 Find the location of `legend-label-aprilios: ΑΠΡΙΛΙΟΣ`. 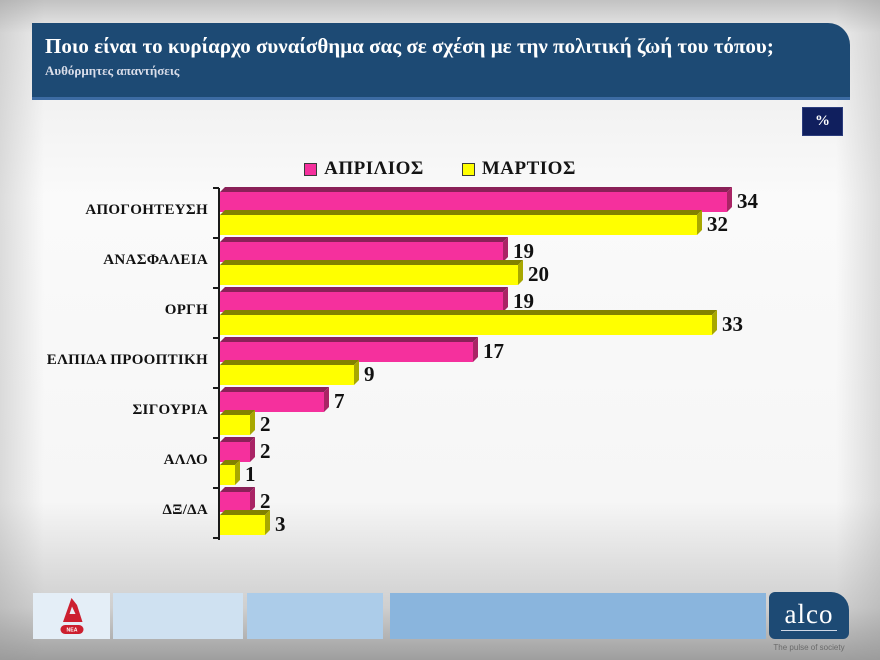

legend-label-aprilios: ΑΠΡΙΛΙΟΣ is located at coordinates (374, 168).